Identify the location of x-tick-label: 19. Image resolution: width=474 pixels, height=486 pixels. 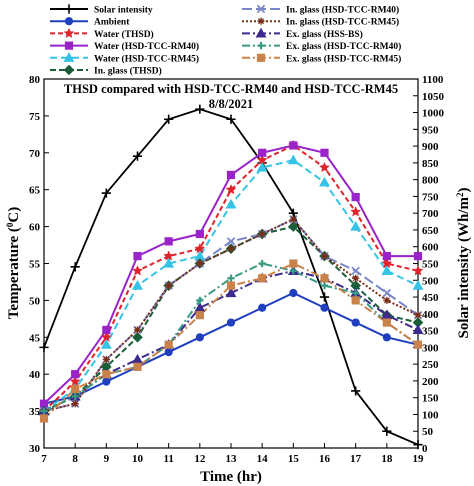
(419, 459).